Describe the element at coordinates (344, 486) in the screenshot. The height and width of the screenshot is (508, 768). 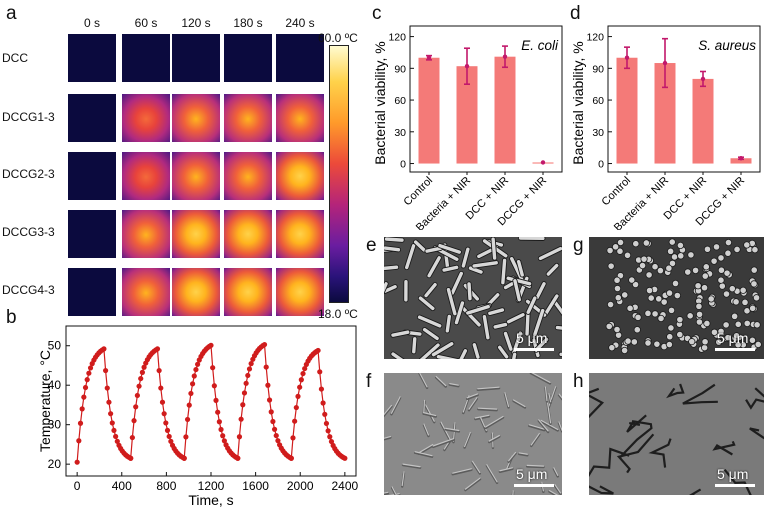
I see `x-tick-label: 2400` at that location.